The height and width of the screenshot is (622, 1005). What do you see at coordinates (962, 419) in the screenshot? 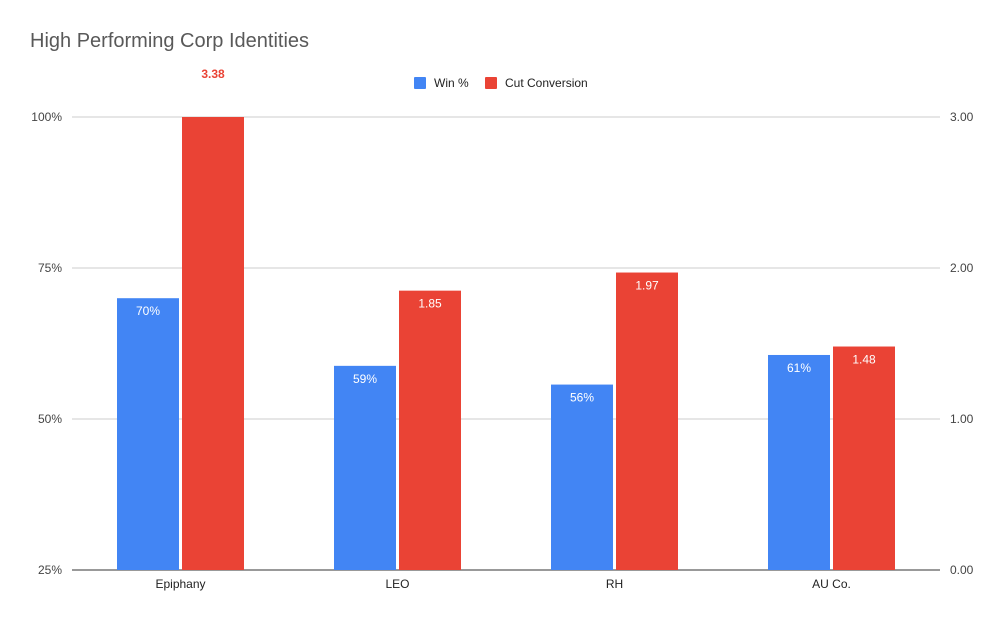
I see `y-right-tick-label: 1.00` at bounding box center [962, 419].